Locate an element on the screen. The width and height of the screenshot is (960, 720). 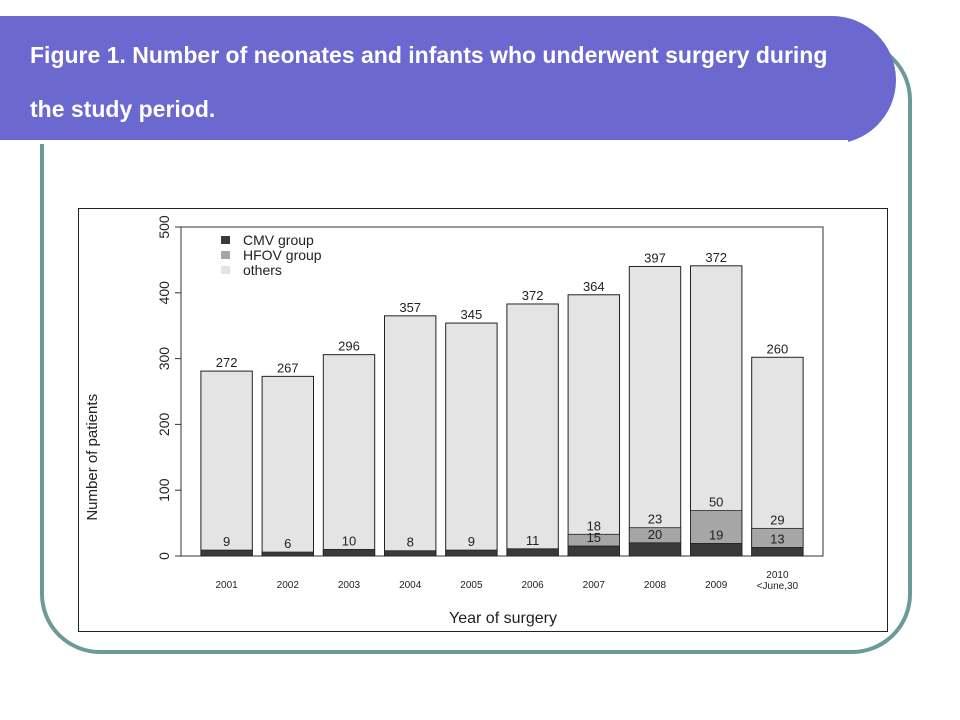
data-label-hfov: 18 is located at coordinates (594, 525).